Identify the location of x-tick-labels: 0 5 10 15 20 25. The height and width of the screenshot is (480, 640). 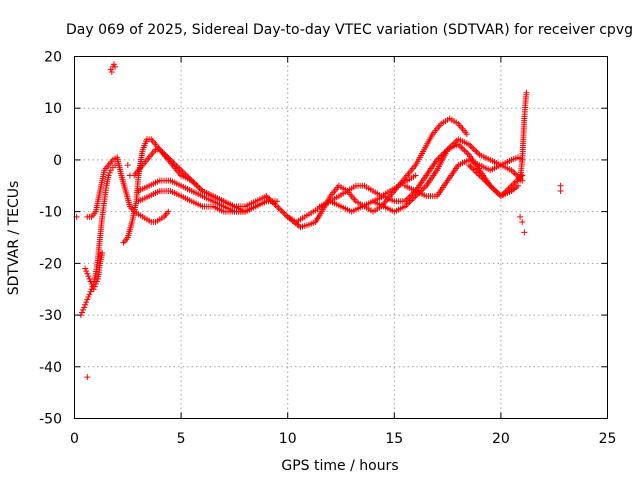
(343, 439).